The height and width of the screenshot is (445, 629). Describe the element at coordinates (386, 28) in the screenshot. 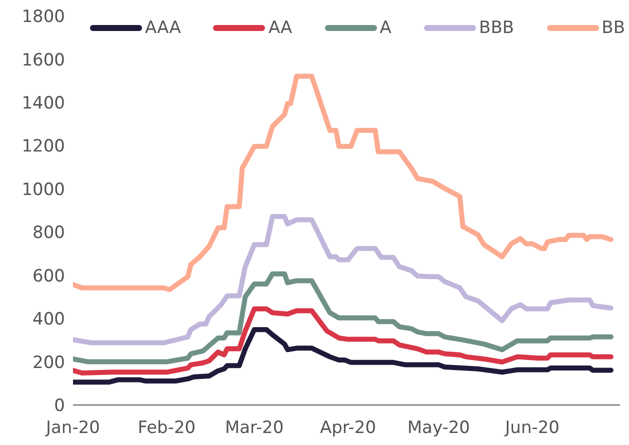

I see `legend-label: A` at that location.